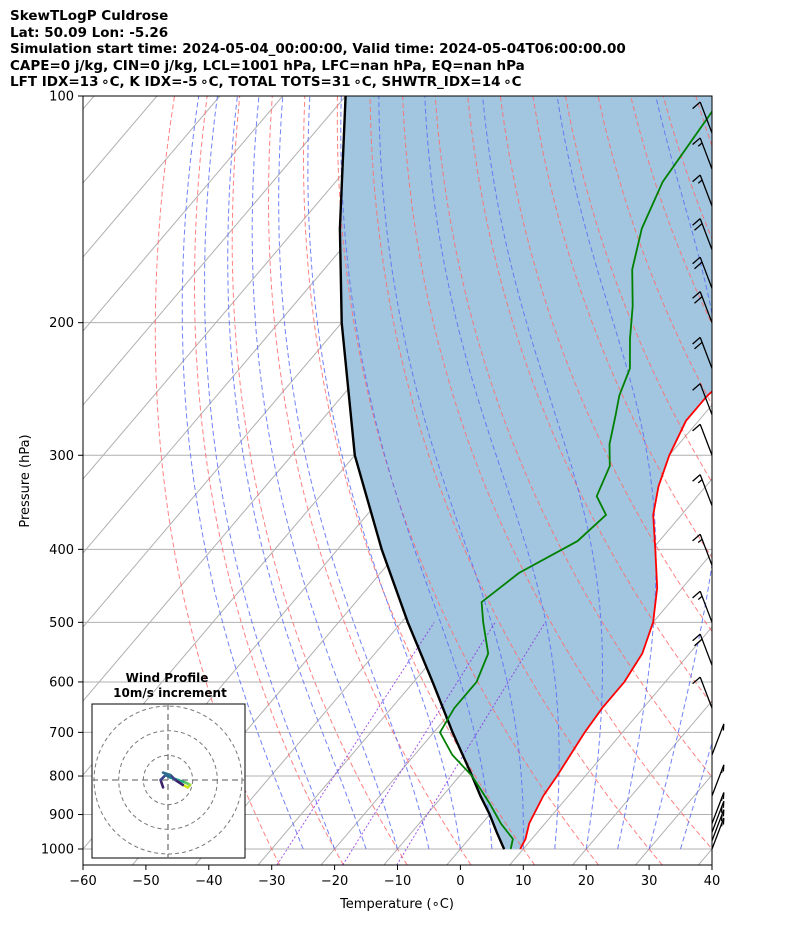  Describe the element at coordinates (712, 881) in the screenshot. I see `x-tick-label: 40` at that location.